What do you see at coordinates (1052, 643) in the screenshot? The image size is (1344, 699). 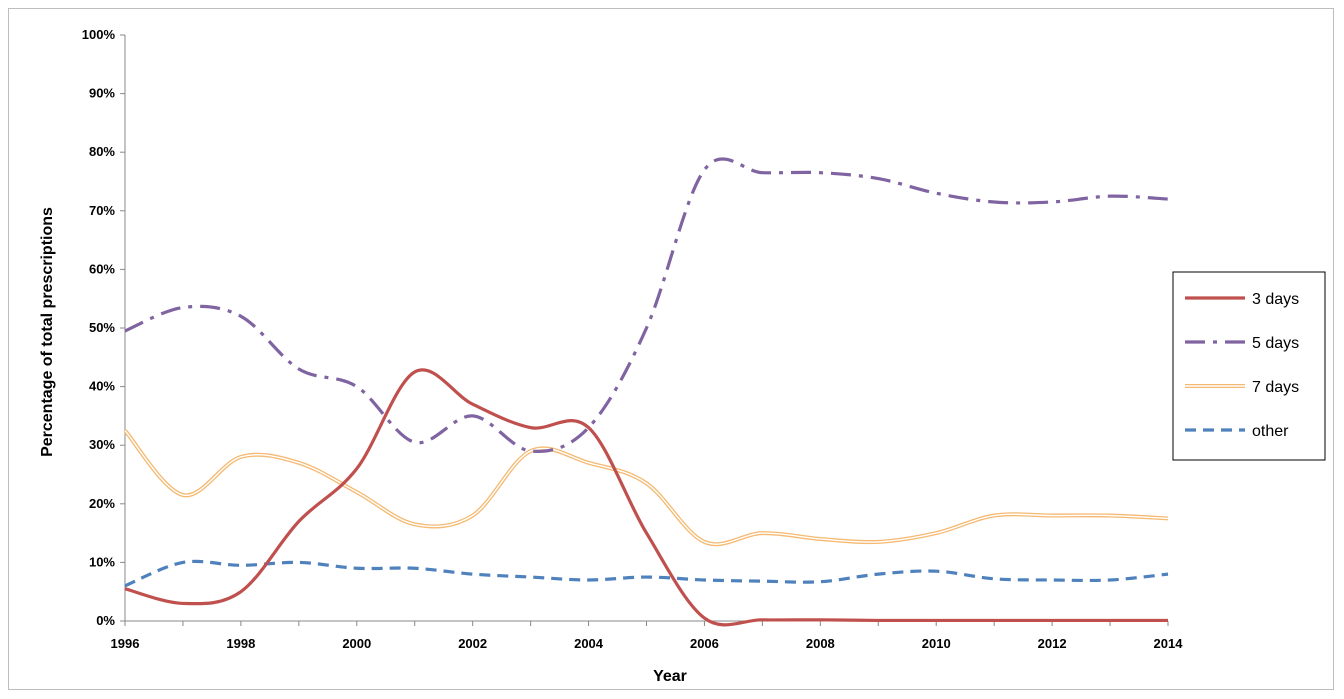 I see `x-tick-label: 2012` at bounding box center [1052, 643].